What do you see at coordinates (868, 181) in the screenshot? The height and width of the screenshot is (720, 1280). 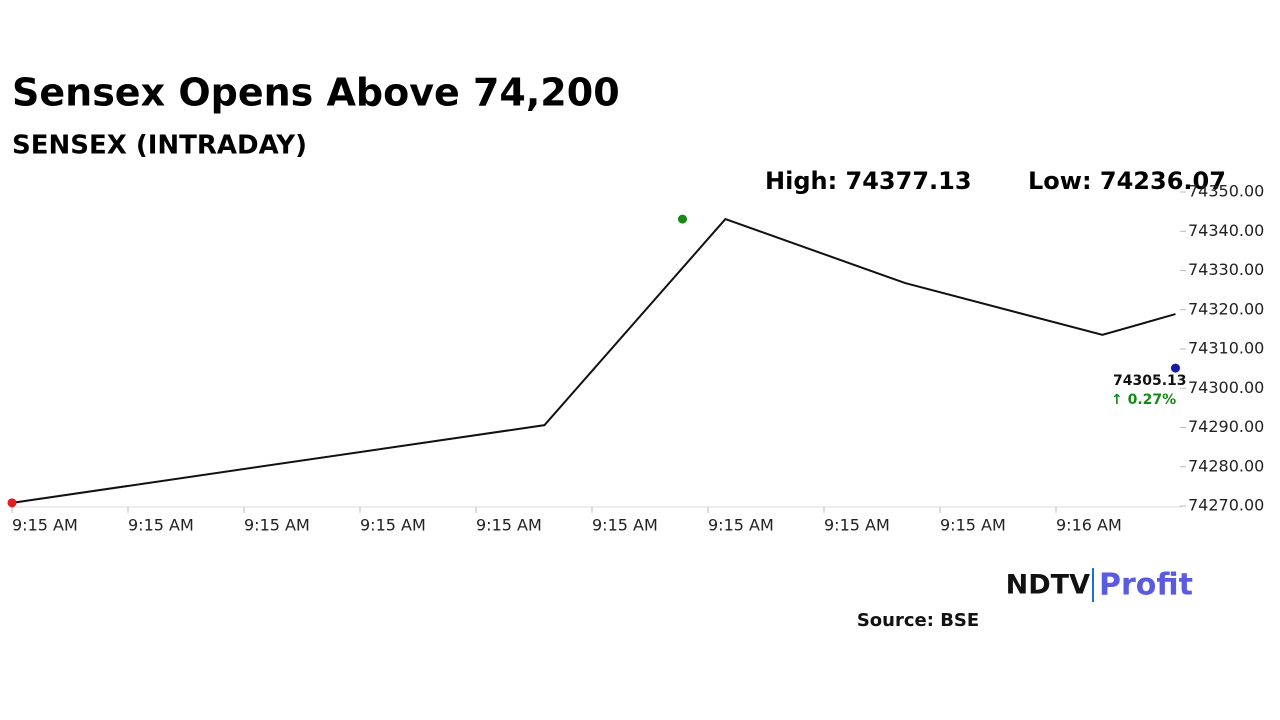 I see `high-label: High: 74377.13` at bounding box center [868, 181].